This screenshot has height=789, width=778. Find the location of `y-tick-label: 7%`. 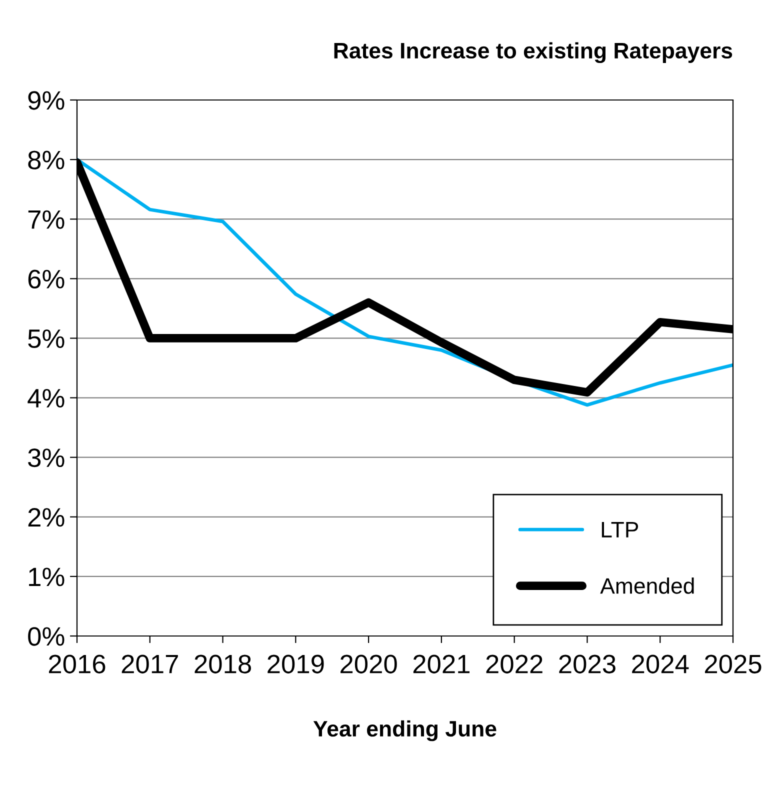

y-tick-label: 7% is located at coordinates (46, 219).